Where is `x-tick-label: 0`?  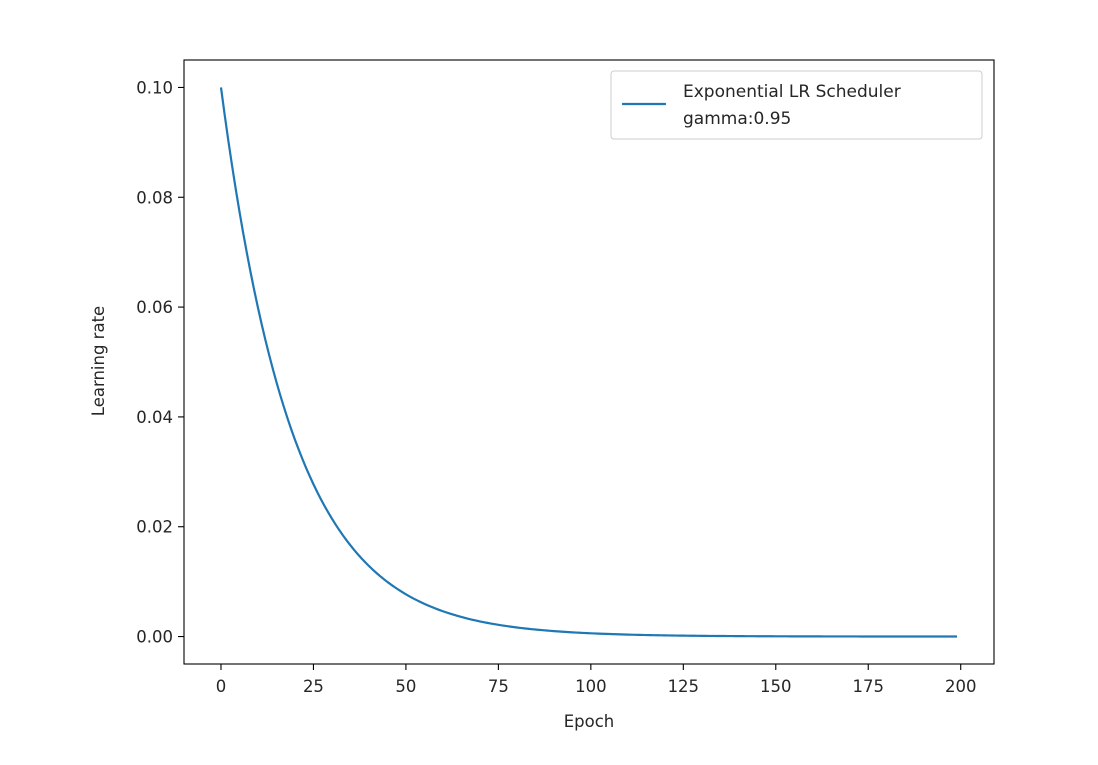 x-tick-label: 0 is located at coordinates (221, 686).